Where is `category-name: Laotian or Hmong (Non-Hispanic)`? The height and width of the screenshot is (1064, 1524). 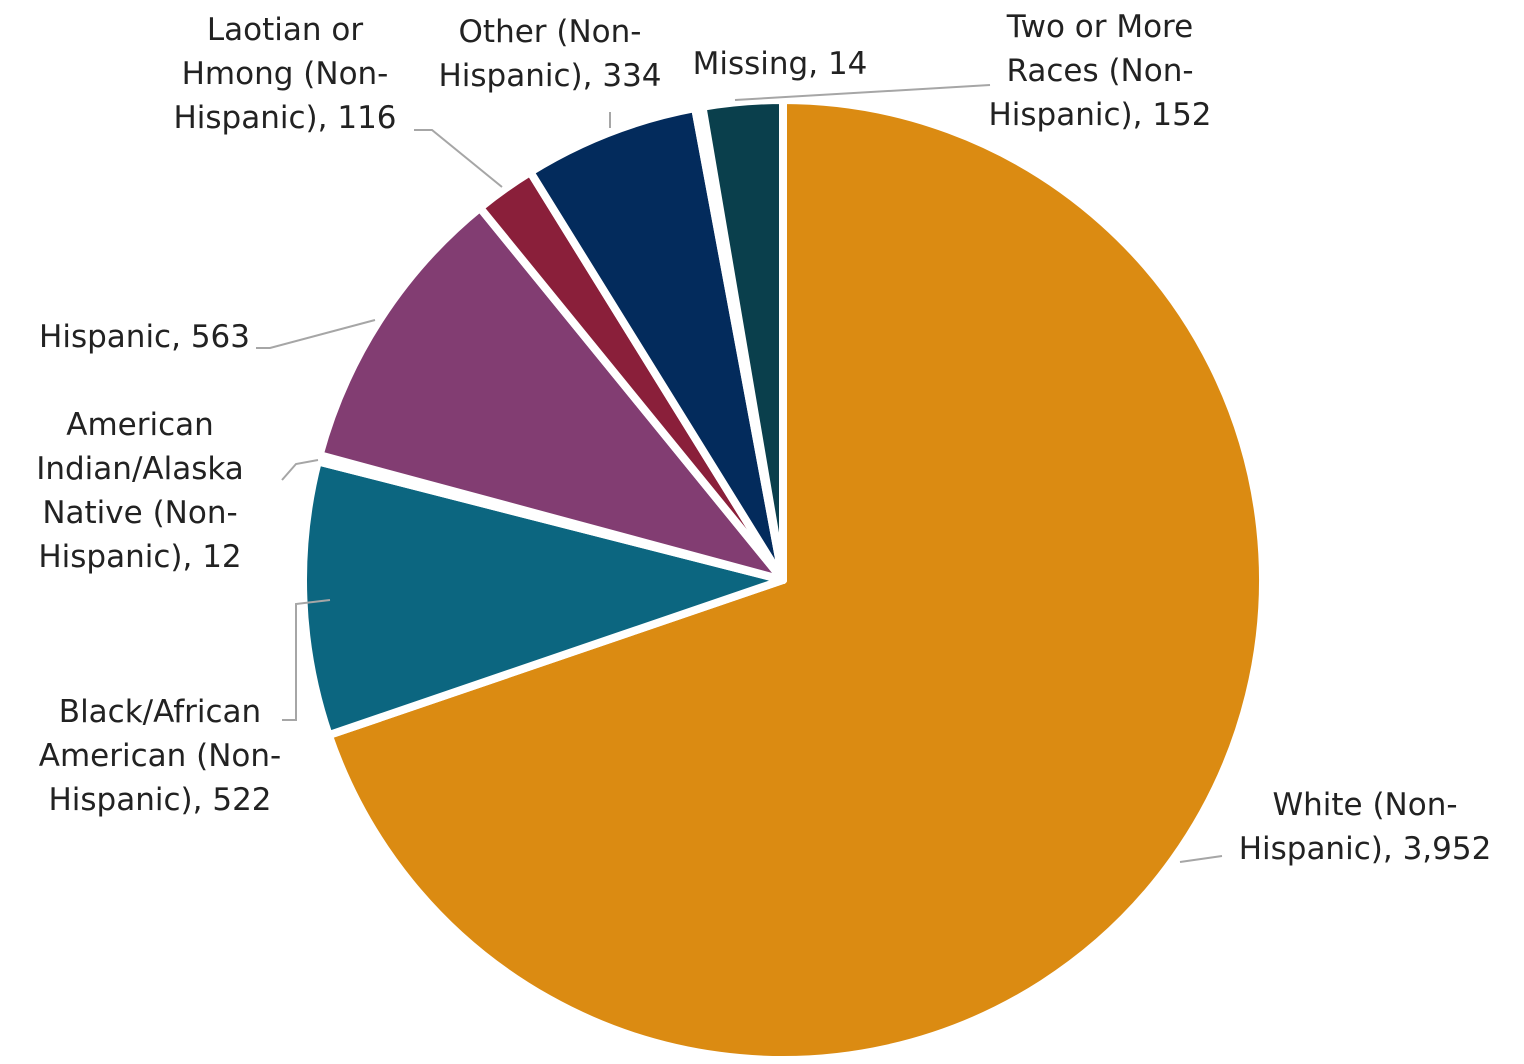 category-name: Laotian or Hmong (Non-Hispanic) is located at coordinates (281, 74).